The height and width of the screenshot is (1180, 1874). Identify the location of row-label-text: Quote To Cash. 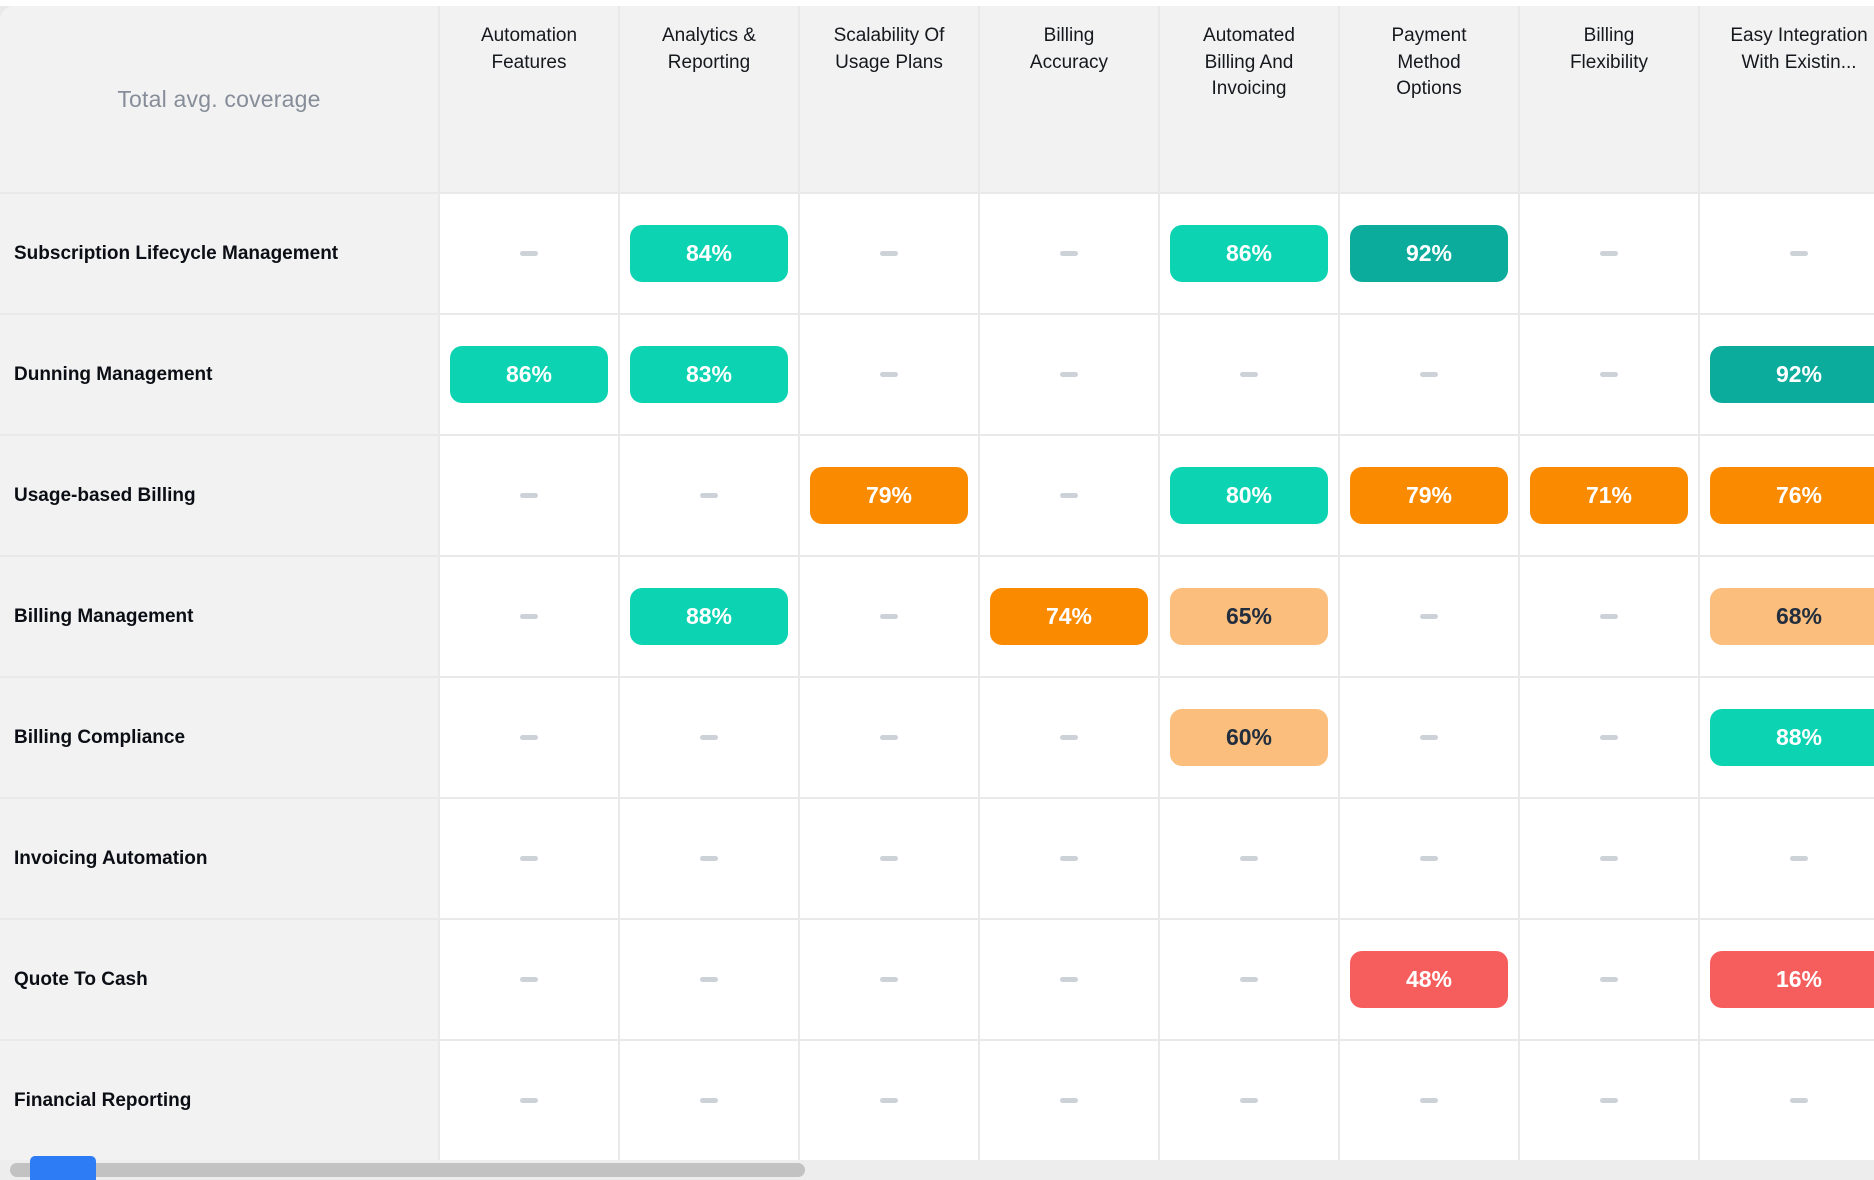
(81, 979).